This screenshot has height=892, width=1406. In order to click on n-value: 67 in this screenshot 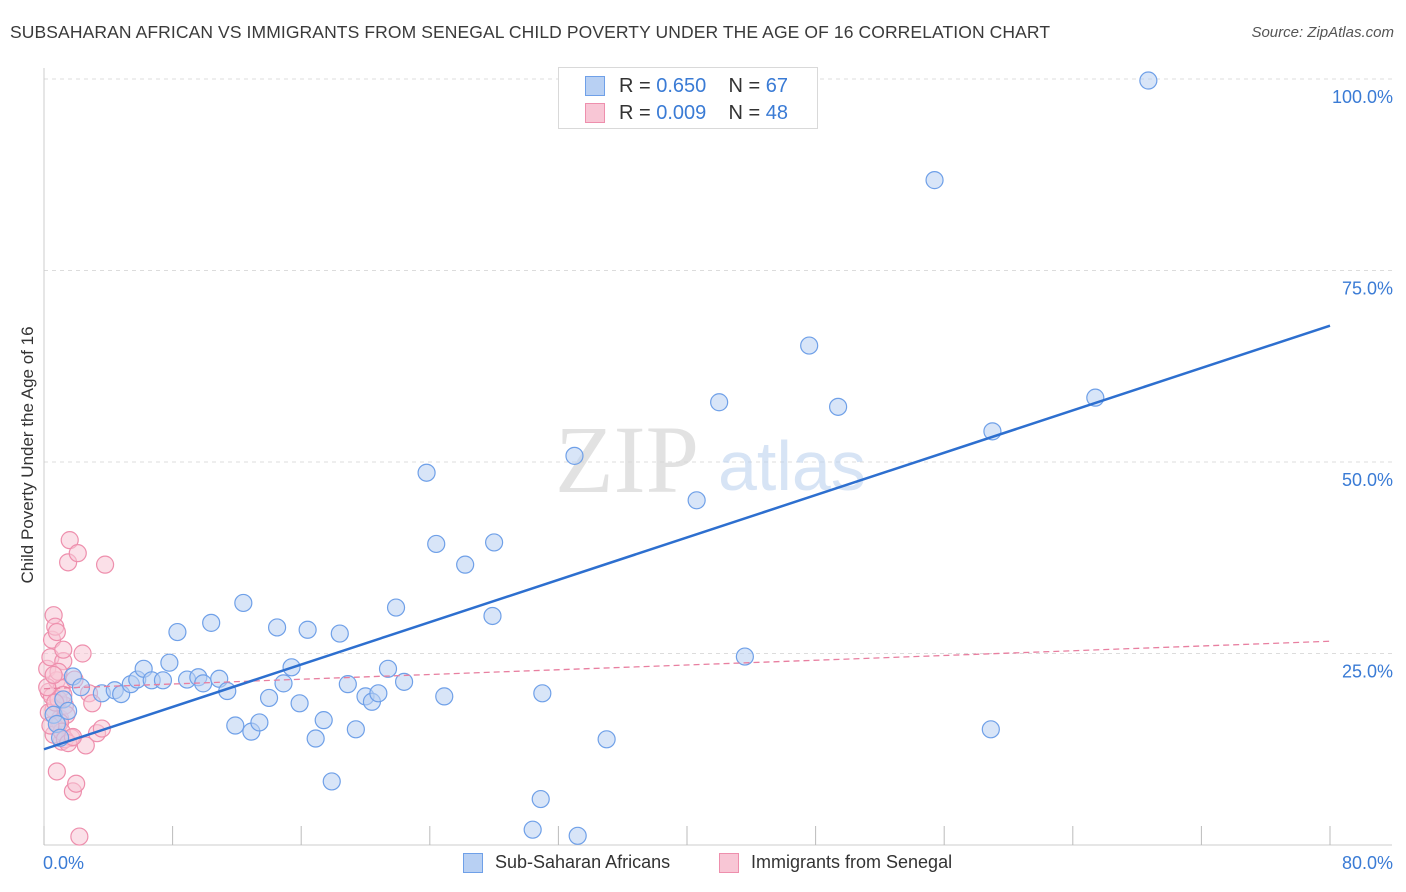, I will do `click(777, 86)`.